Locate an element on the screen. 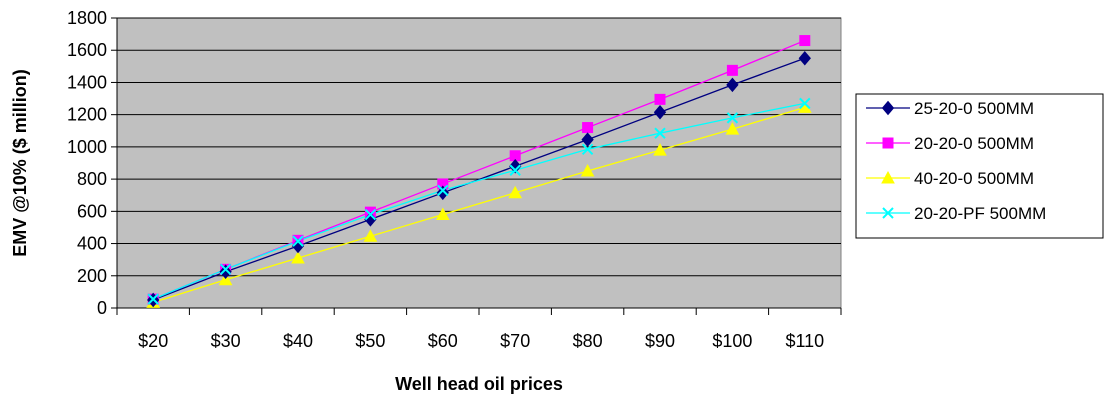 The height and width of the screenshot is (398, 1109). x-tick-label: $90 is located at coordinates (660, 341).